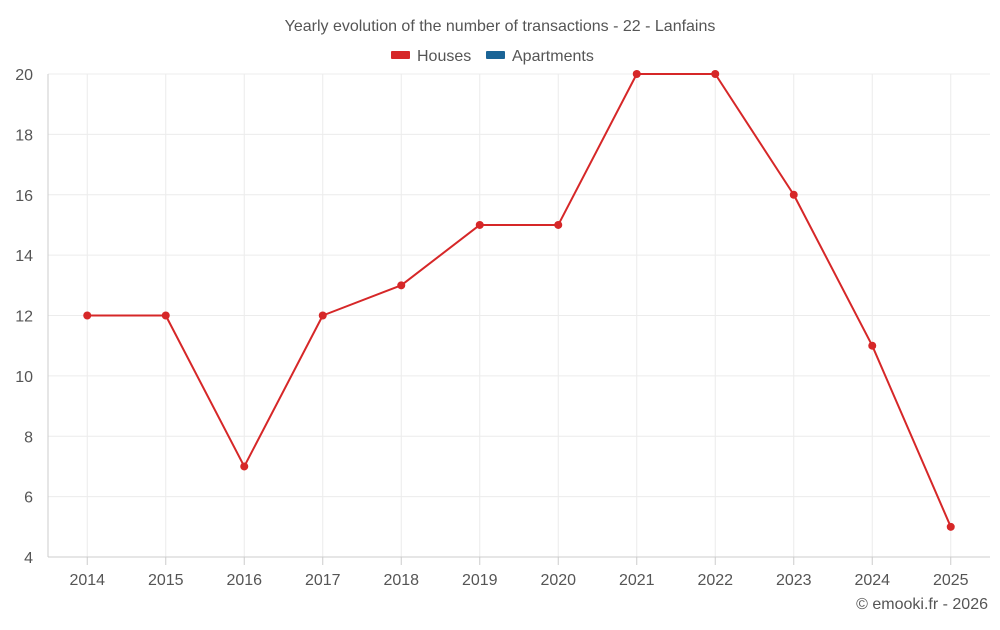  I want to click on legend-label-houses: Houses, so click(444, 56).